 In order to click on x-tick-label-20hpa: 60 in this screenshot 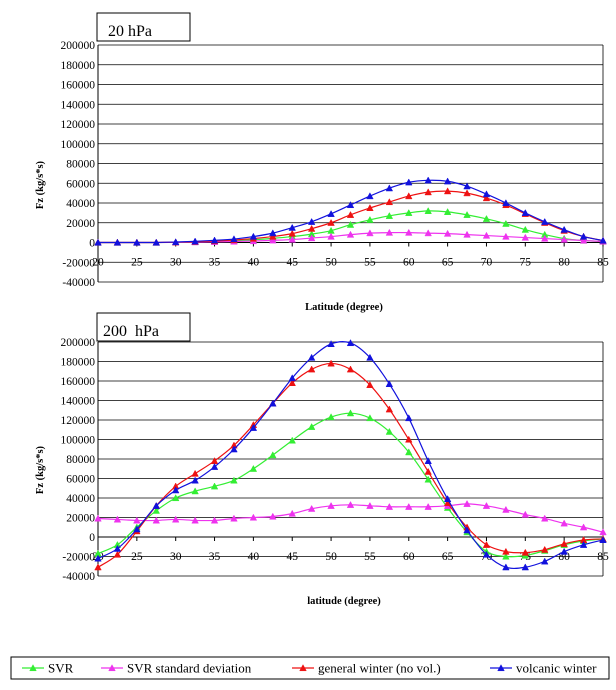, I will do `click(409, 263)`.